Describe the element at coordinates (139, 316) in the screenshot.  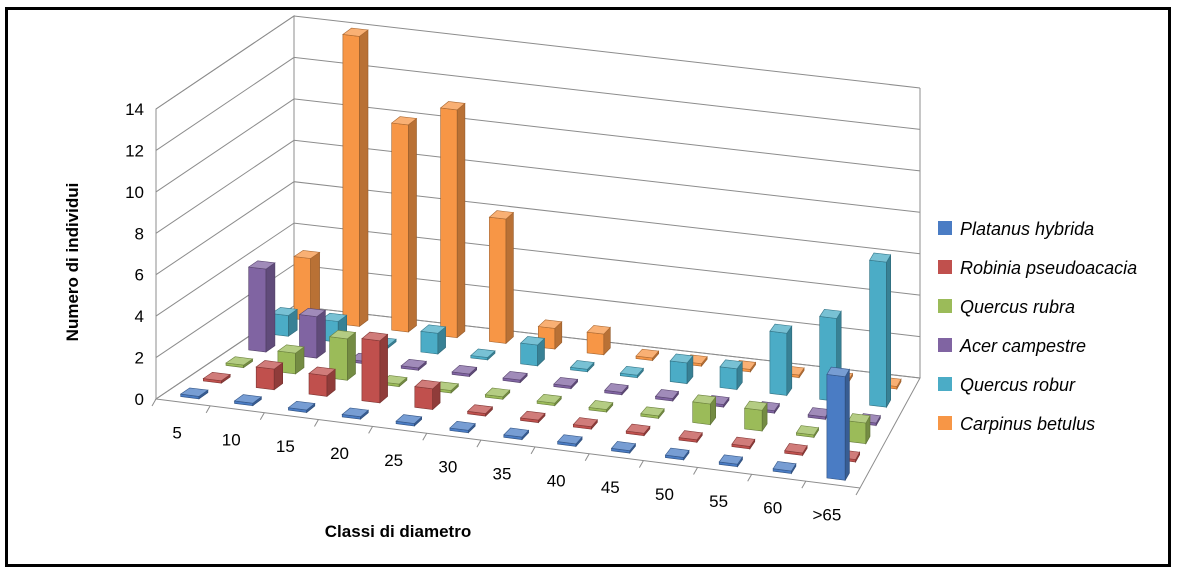
I see `y-tick-label: 4` at that location.